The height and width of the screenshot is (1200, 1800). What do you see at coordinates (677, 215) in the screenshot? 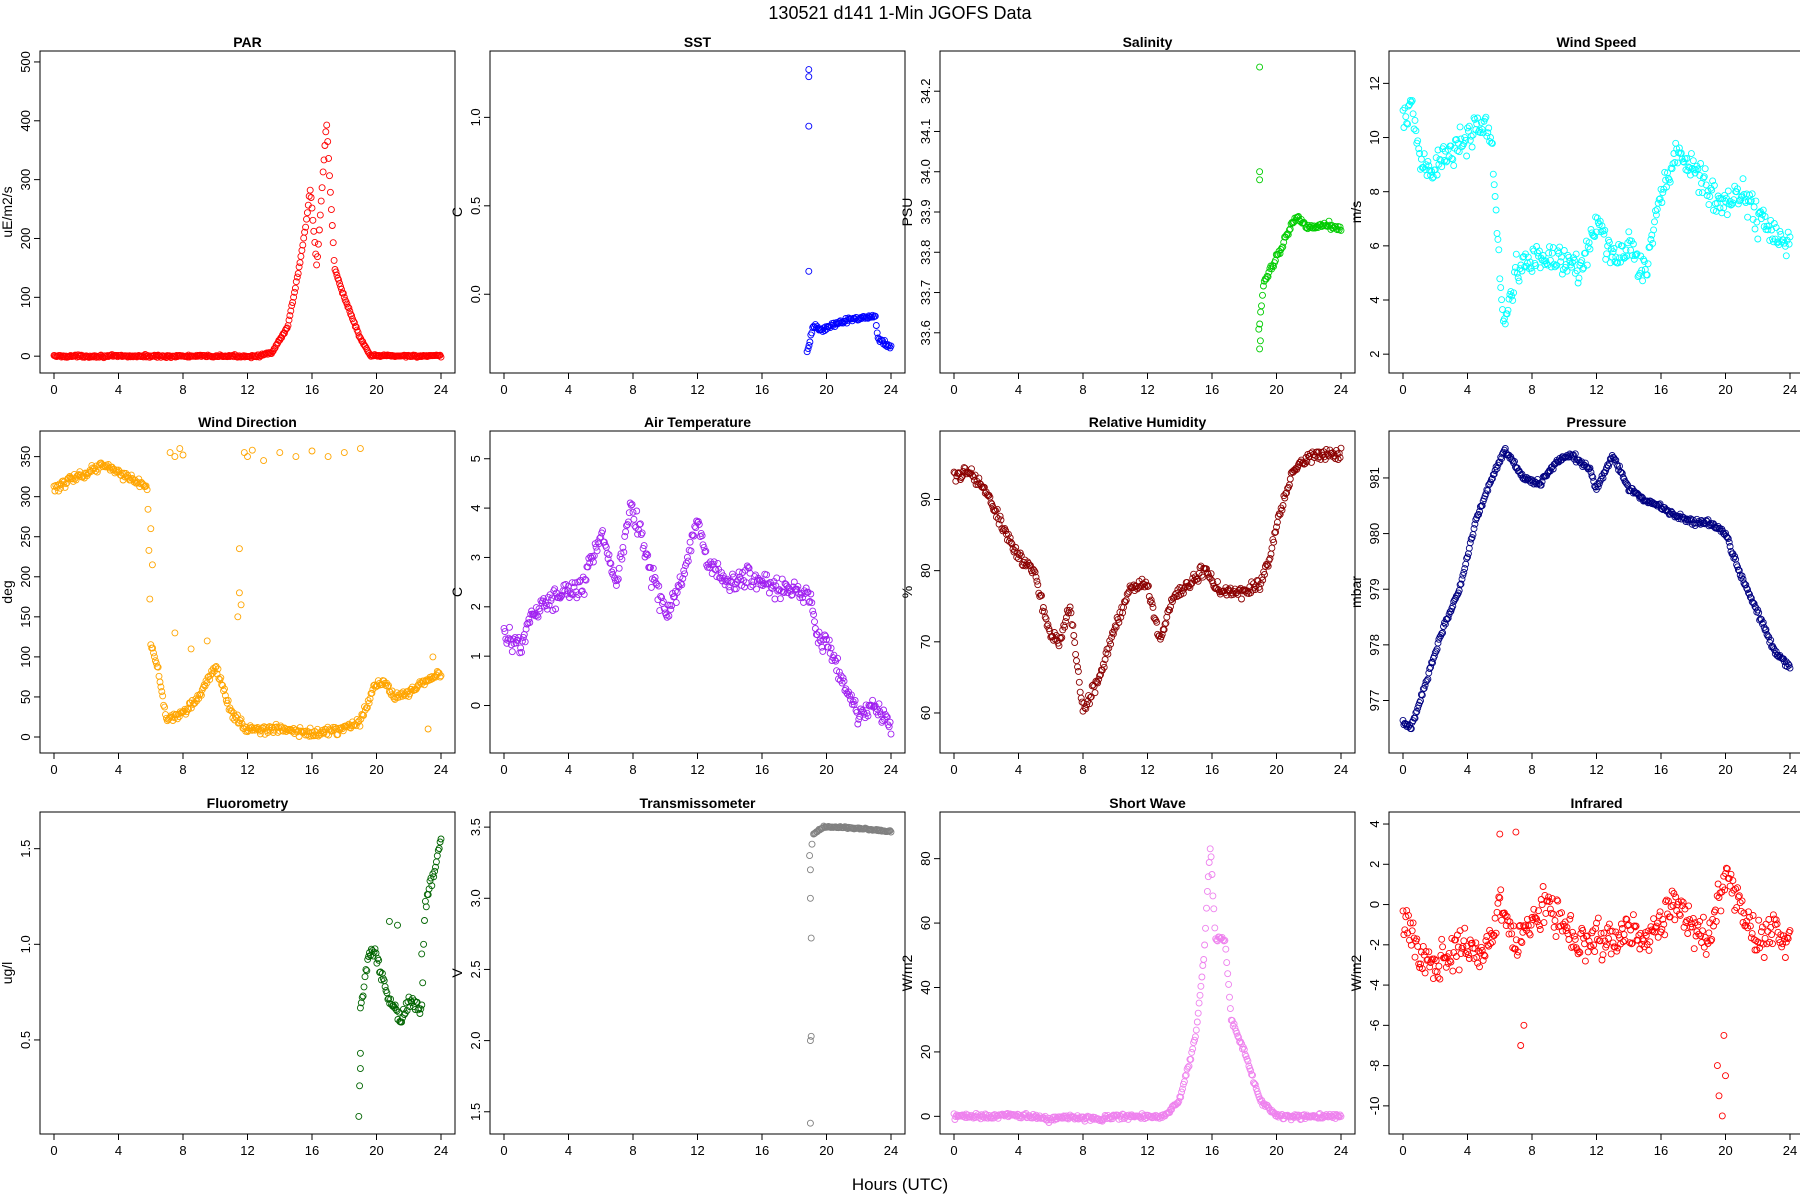
I see `panel-sst: SST 0 4 8 12 16 20 24 0.0 0.5 1.0 C` at bounding box center [677, 215].